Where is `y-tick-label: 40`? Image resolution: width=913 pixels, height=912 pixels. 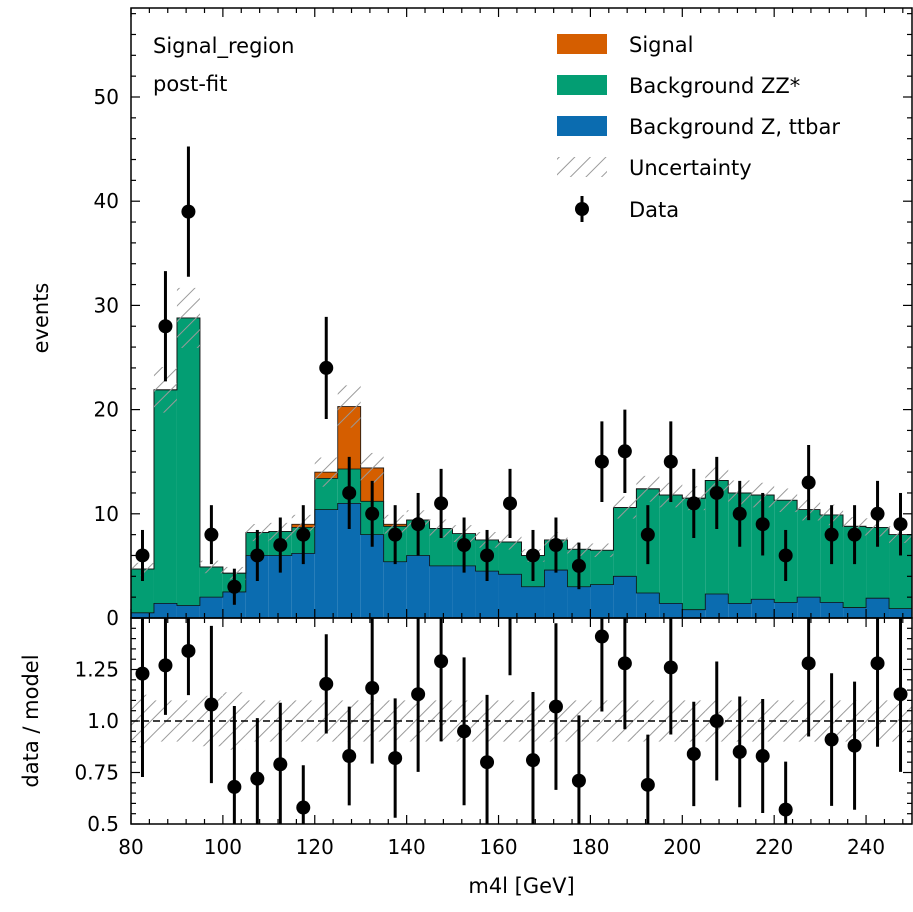 y-tick-label: 40 is located at coordinates (106, 201).